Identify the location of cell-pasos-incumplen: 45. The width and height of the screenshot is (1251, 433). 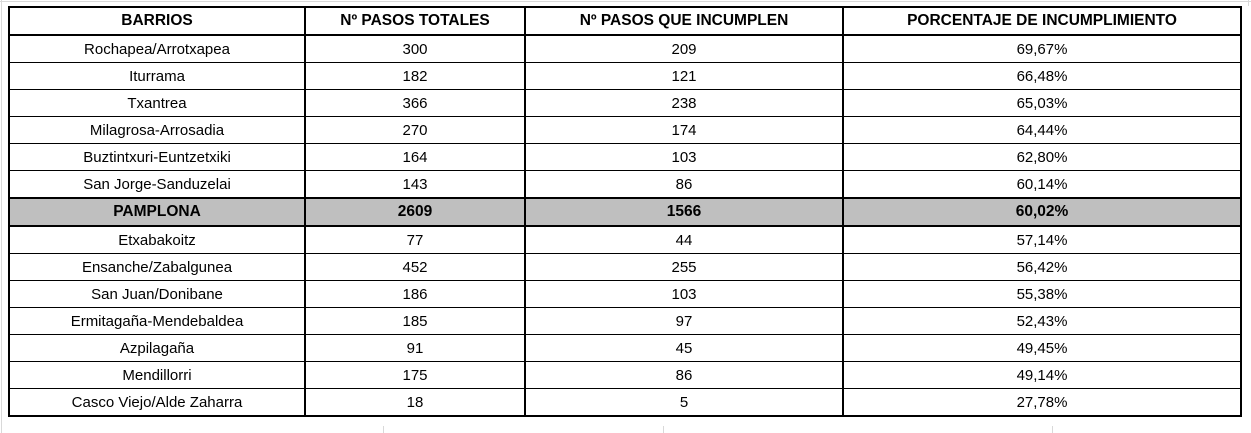
(684, 348).